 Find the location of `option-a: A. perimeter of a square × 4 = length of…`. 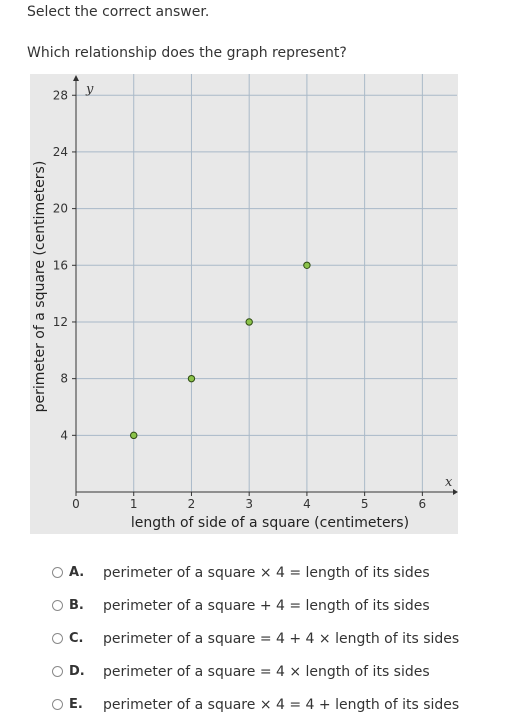

option-a: A. perimeter of a square × 4 = length of… is located at coordinates (282, 572).